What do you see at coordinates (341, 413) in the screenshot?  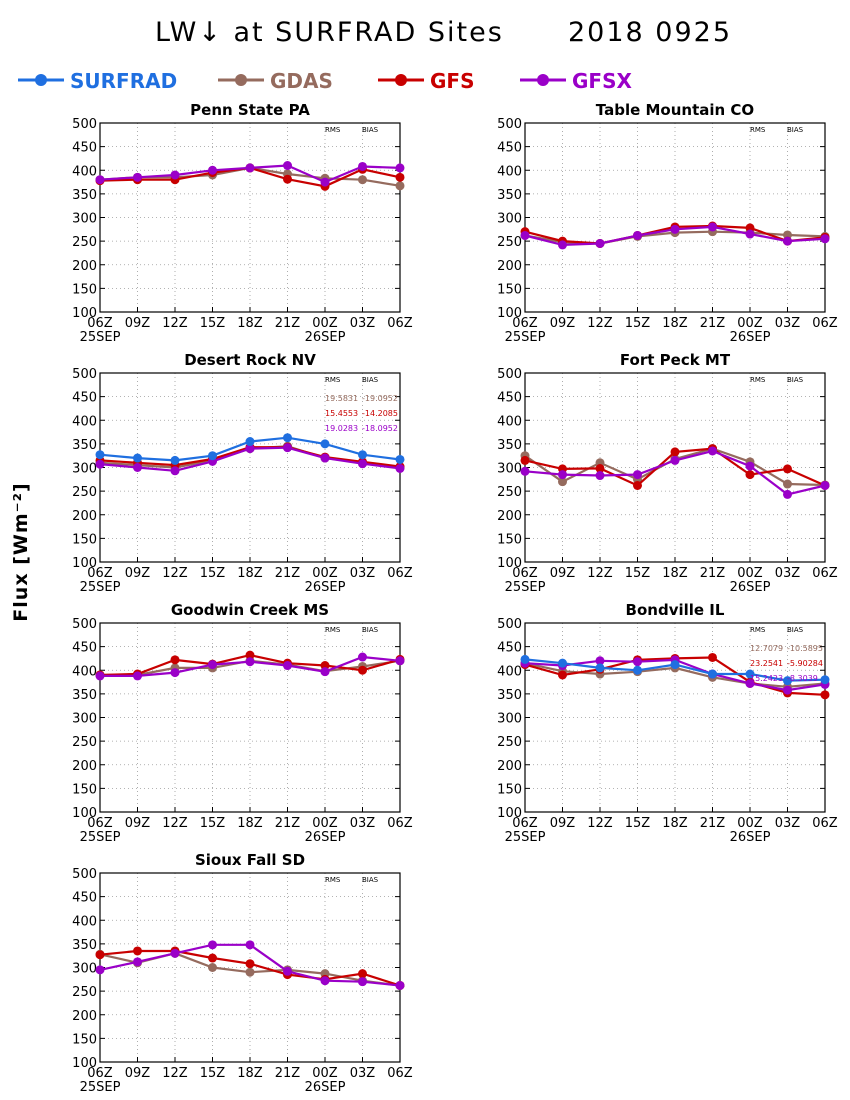 I see `stats-rms-gfs: 15.4553` at bounding box center [341, 413].